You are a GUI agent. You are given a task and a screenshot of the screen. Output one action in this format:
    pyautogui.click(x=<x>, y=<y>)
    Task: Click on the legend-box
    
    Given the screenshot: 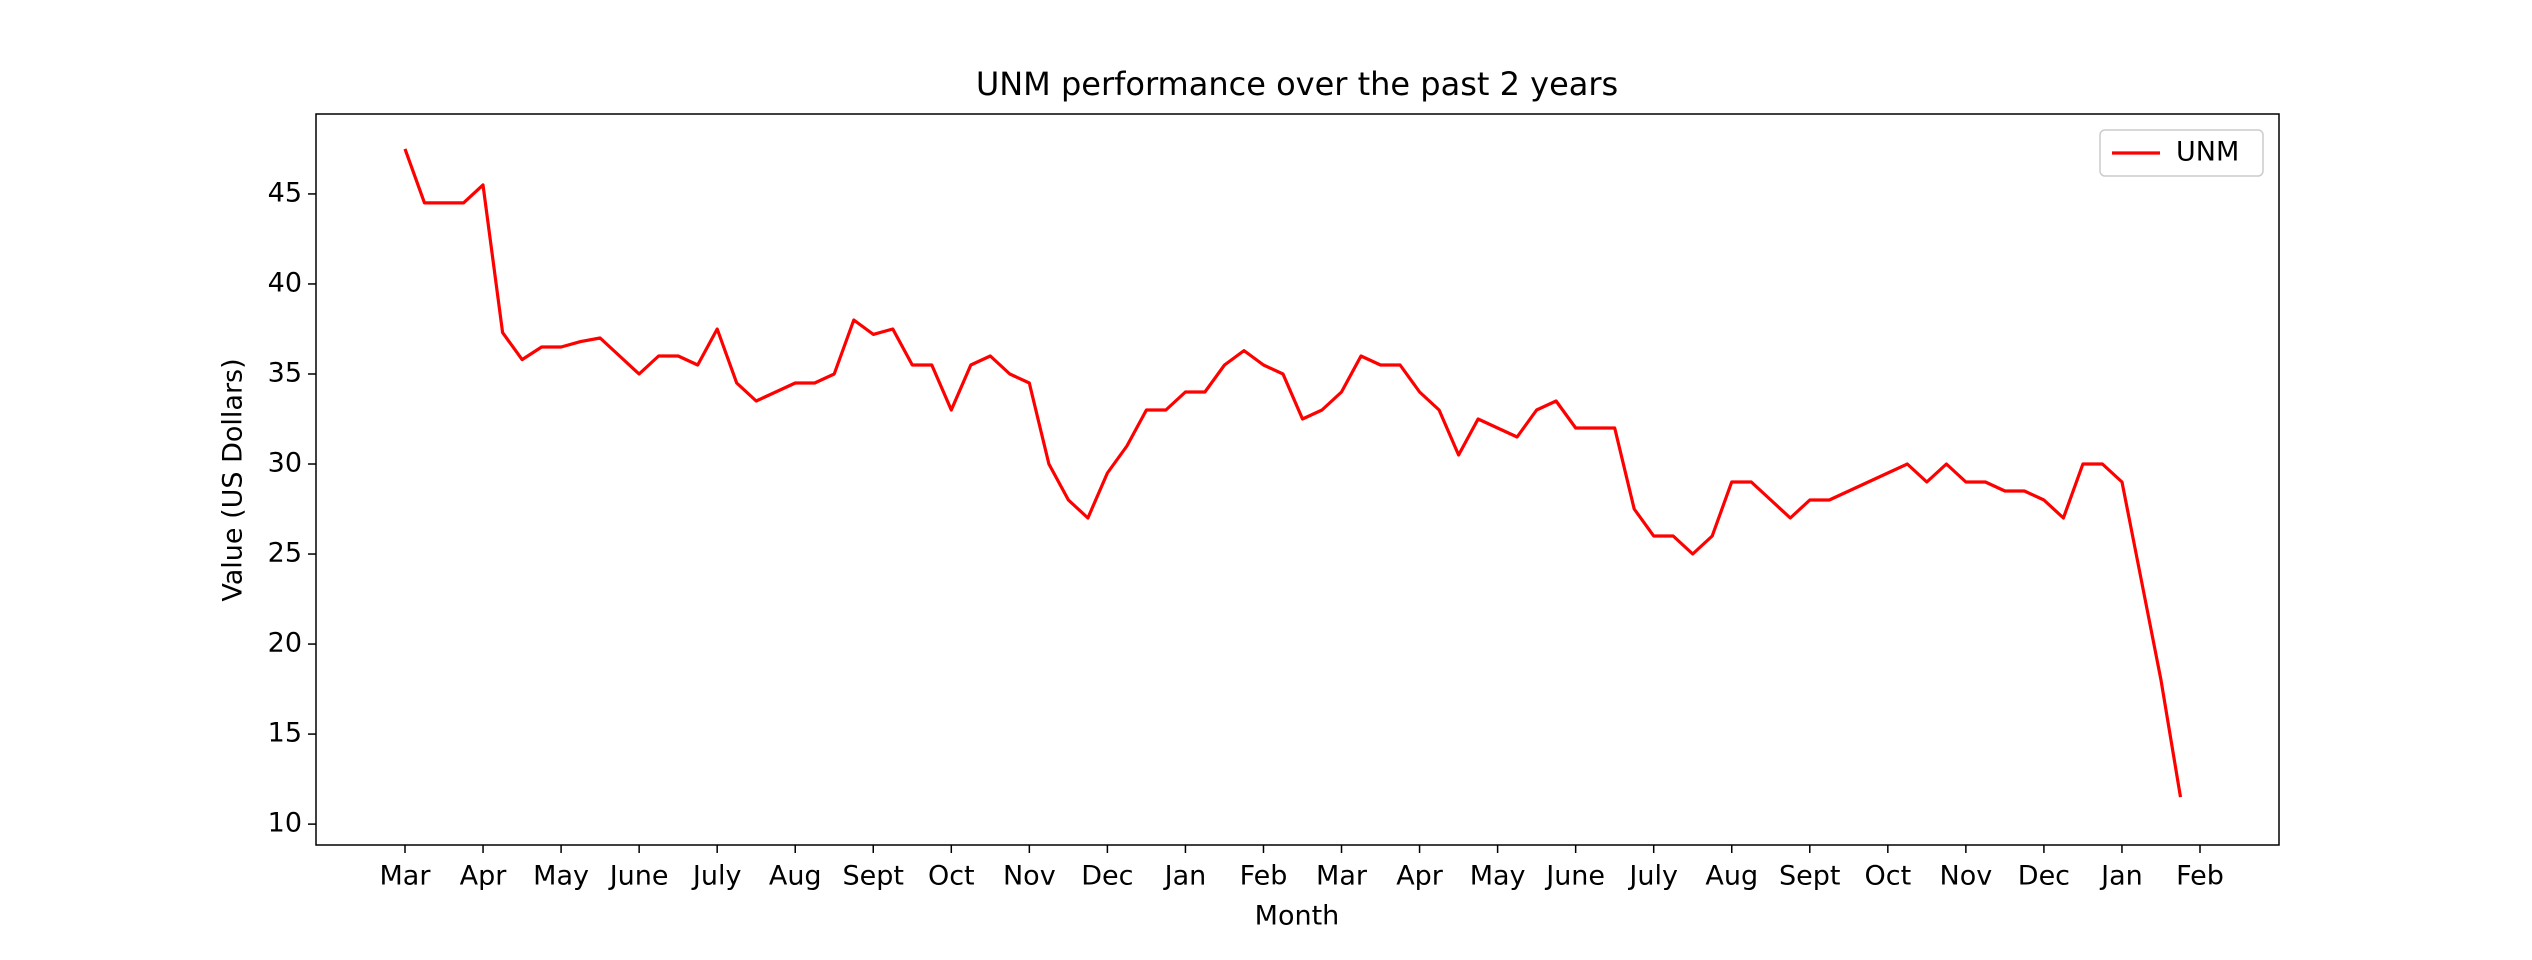 What is the action you would take?
    pyautogui.click(x=2181, y=153)
    